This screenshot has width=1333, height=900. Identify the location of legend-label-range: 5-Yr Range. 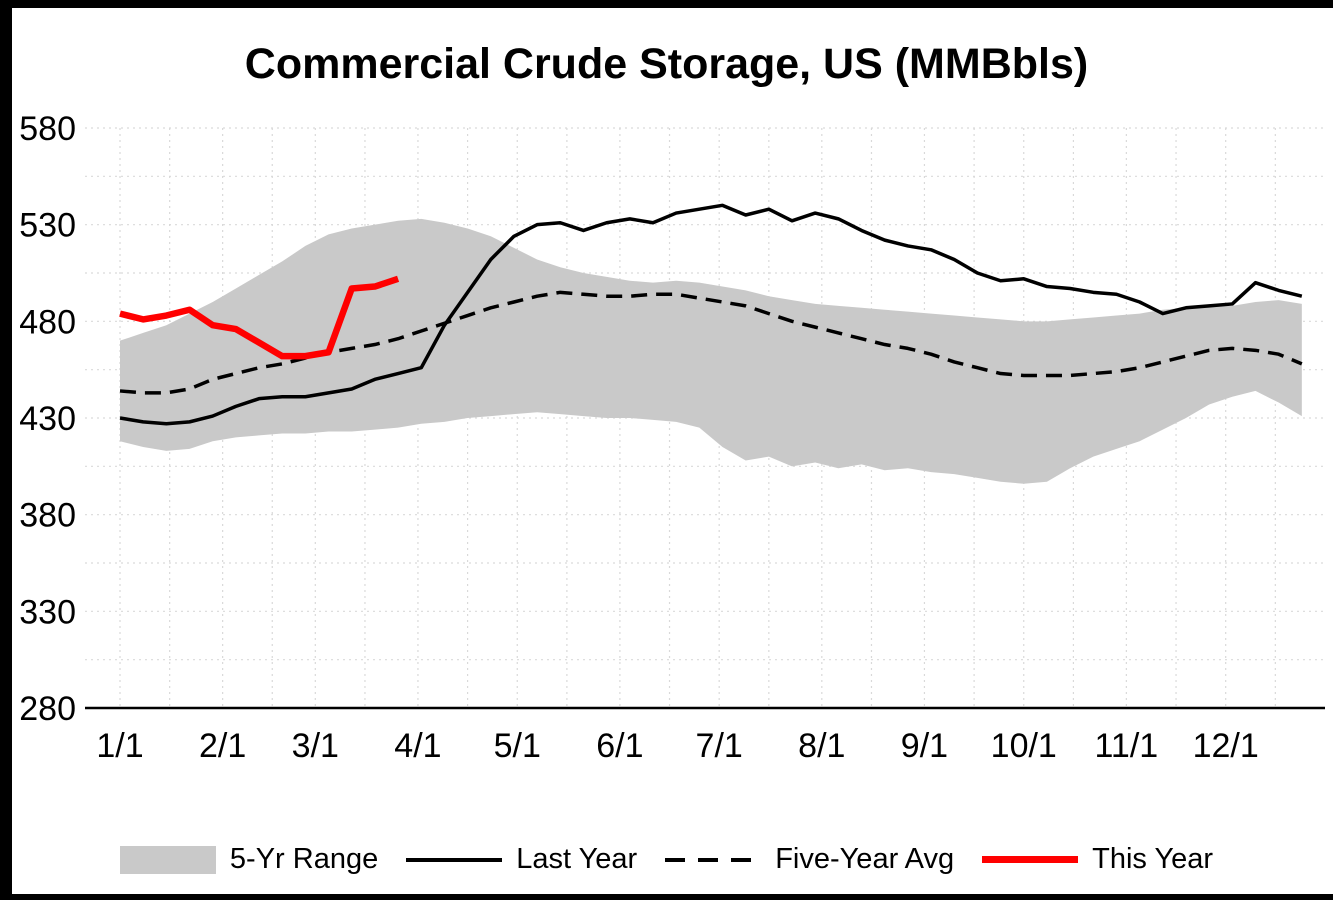
(304, 859).